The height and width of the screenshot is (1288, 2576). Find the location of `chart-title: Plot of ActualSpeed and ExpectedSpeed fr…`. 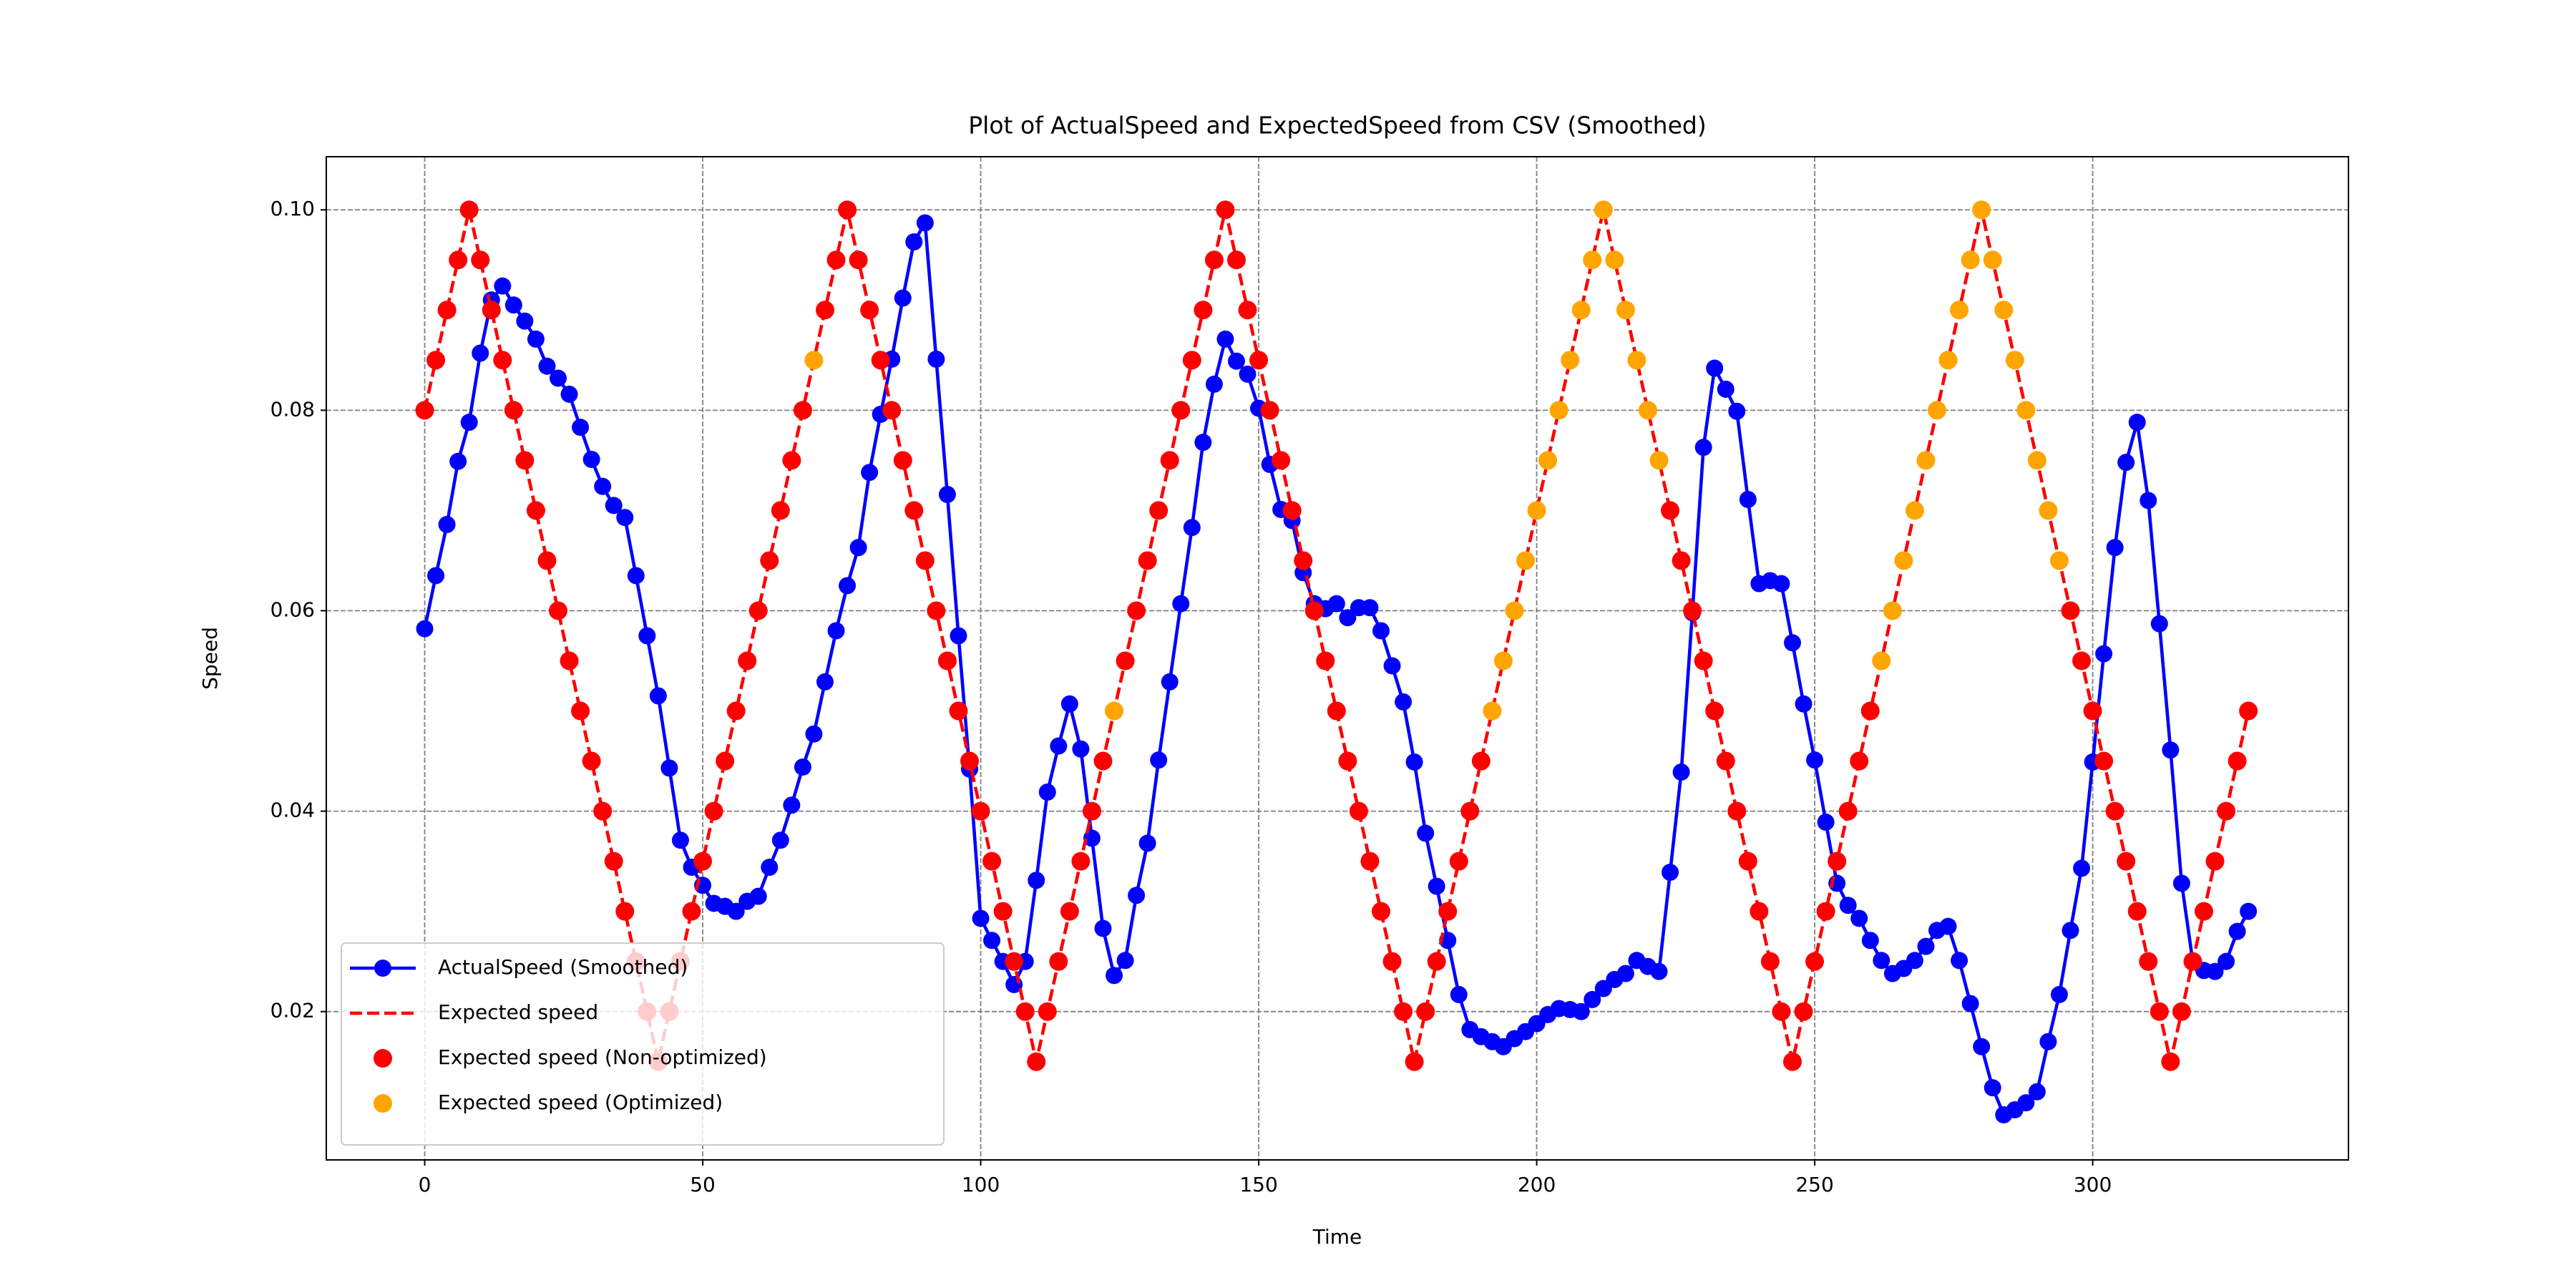

chart-title: Plot of ActualSpeed and ExpectedSpeed fr… is located at coordinates (1337, 126).